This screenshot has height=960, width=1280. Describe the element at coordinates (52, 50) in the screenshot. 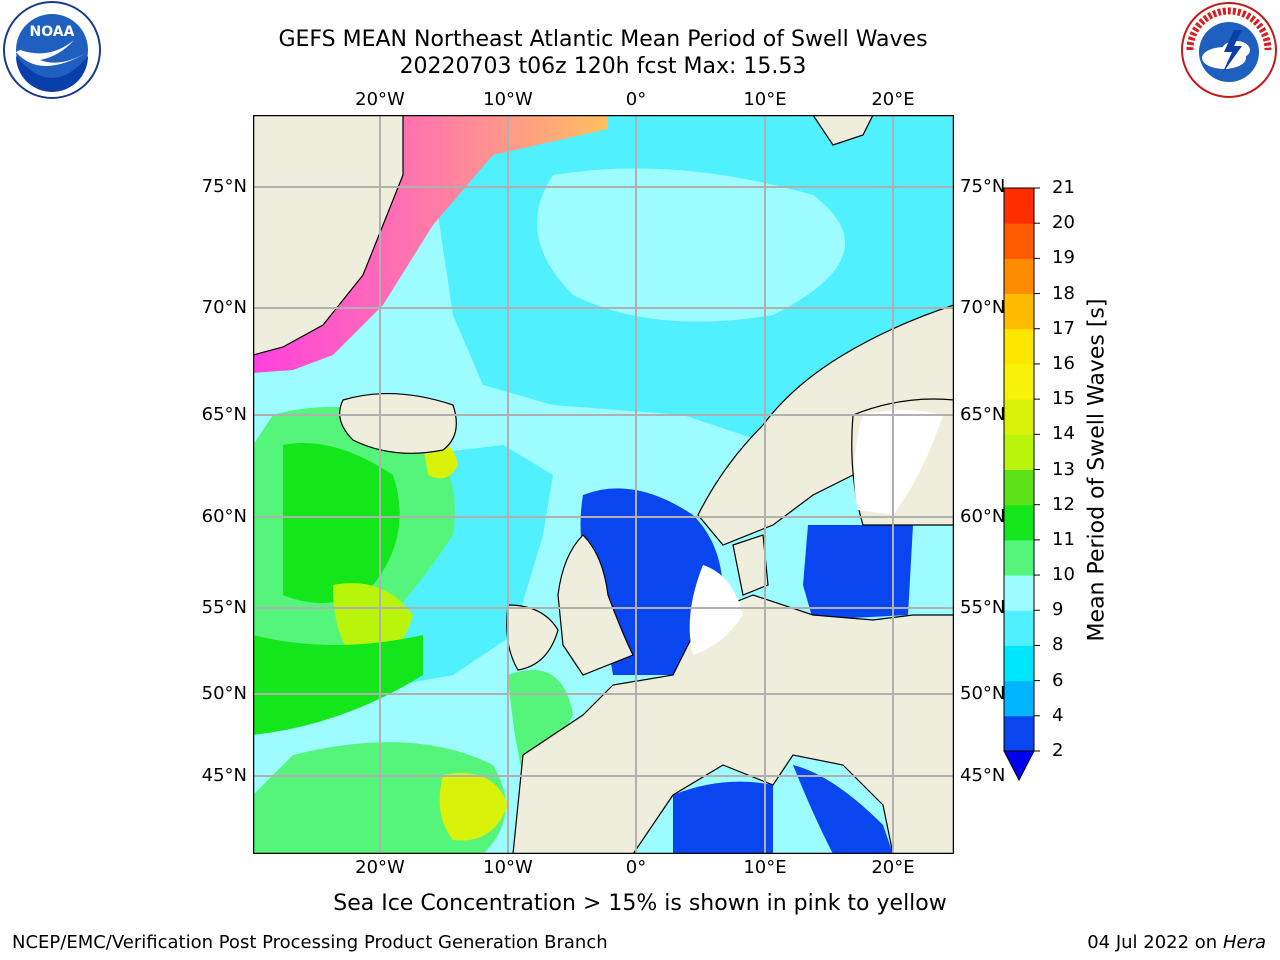

I see `noaa-logo: NOAA` at that location.